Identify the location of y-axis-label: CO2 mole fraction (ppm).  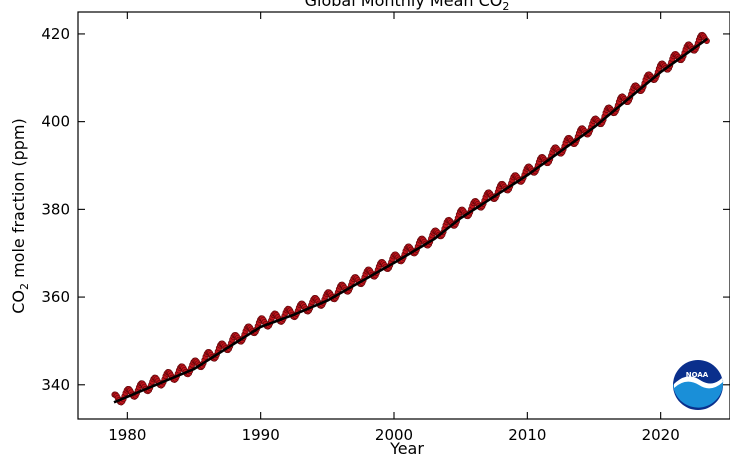
(20, 216).